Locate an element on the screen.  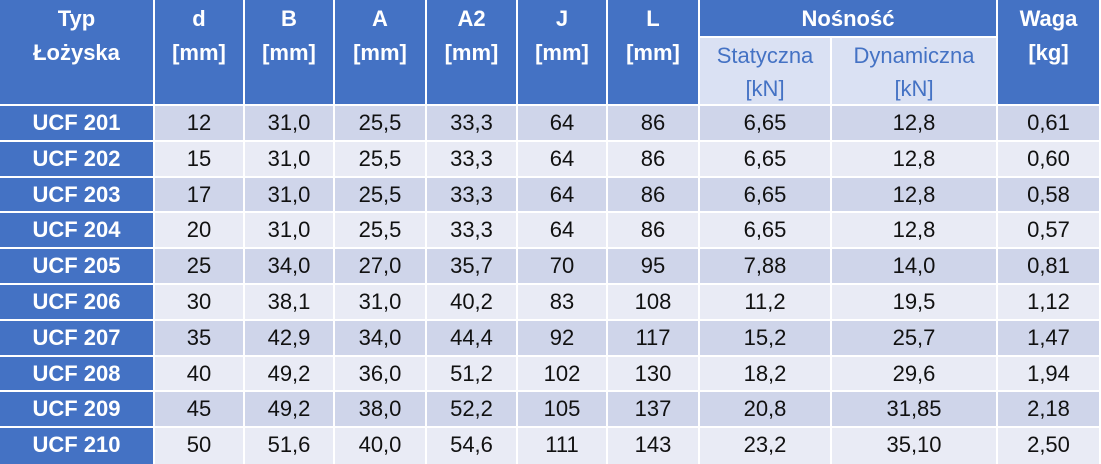
cell-text: 15,2 is located at coordinates (765, 337).